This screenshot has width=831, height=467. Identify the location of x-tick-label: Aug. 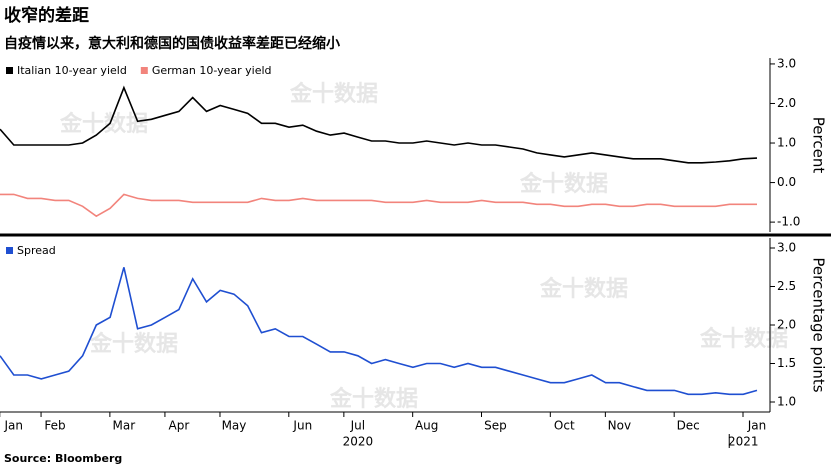
(426, 426).